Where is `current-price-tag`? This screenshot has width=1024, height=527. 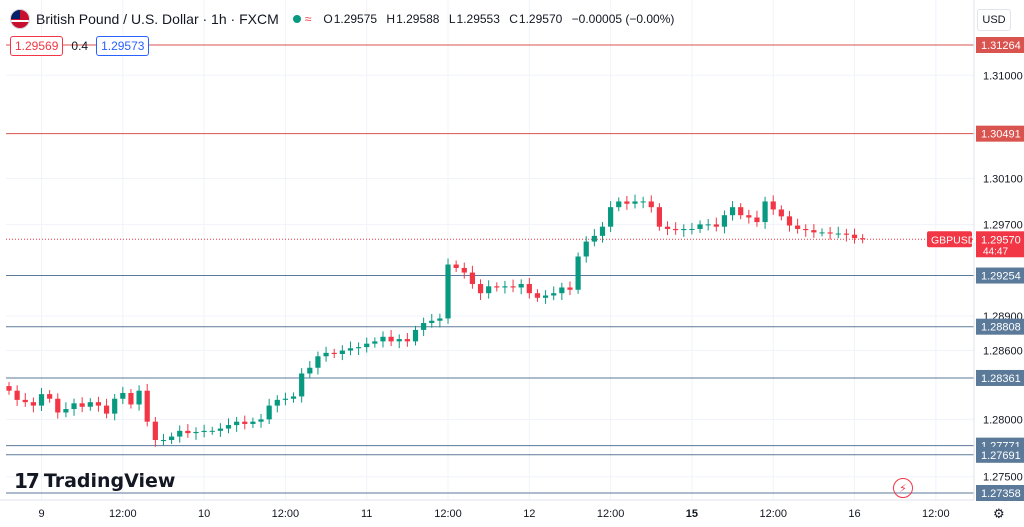
current-price-tag is located at coordinates (1000, 244).